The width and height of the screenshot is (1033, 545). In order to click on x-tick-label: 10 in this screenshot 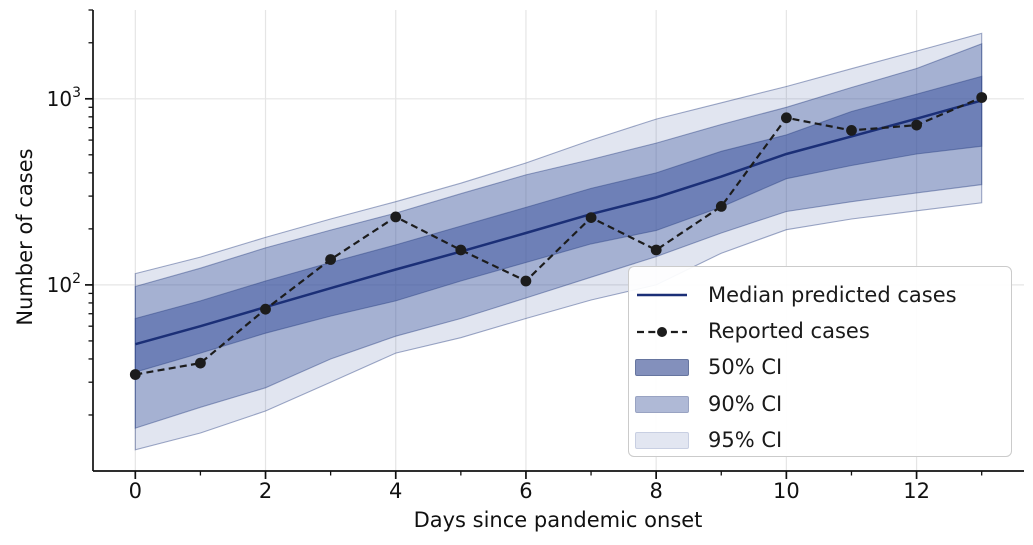, I will do `click(786, 491)`.